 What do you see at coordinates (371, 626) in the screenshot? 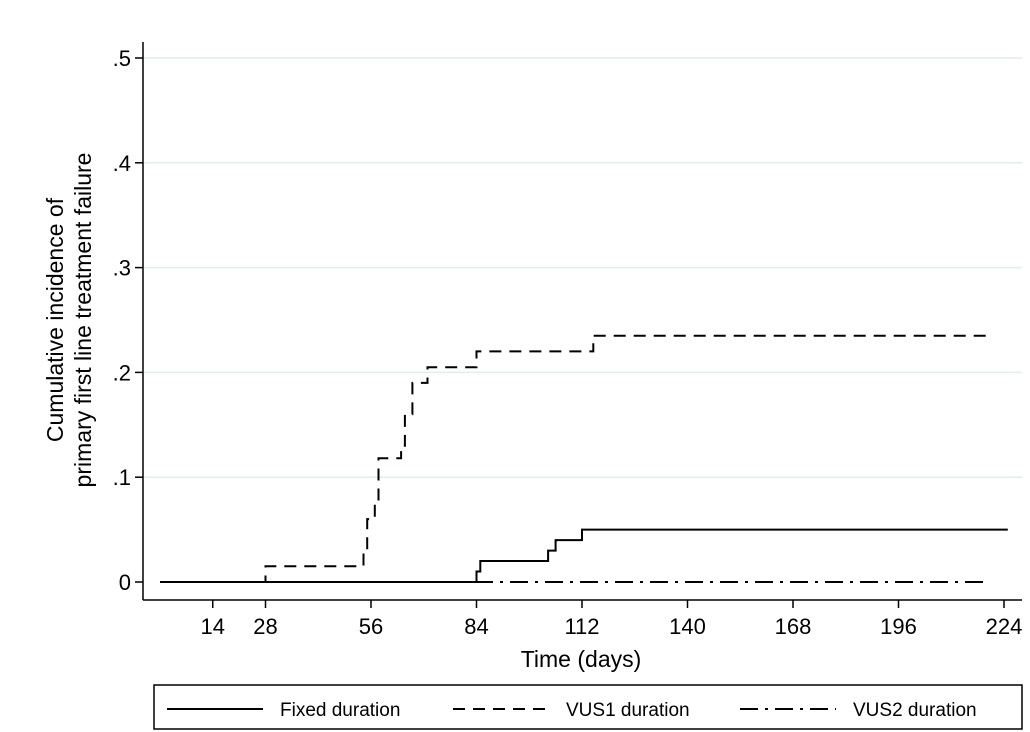
I see `x-tick-label-2: 56` at bounding box center [371, 626].